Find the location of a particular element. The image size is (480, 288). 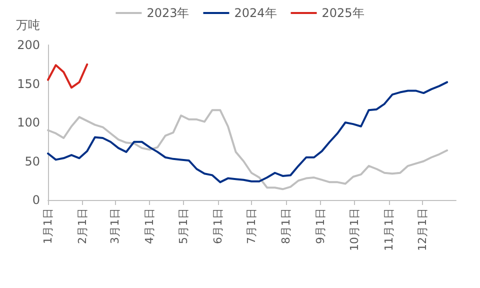

legend-label: 2025年 is located at coordinates (343, 13).